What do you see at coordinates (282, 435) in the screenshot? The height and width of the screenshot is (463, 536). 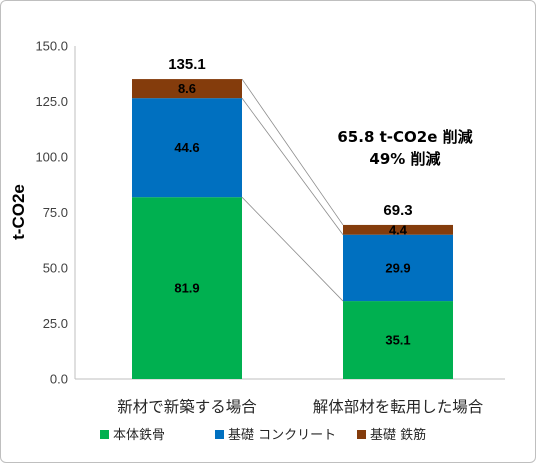 I see `legend-label: 基礎 コンクリート` at bounding box center [282, 435].